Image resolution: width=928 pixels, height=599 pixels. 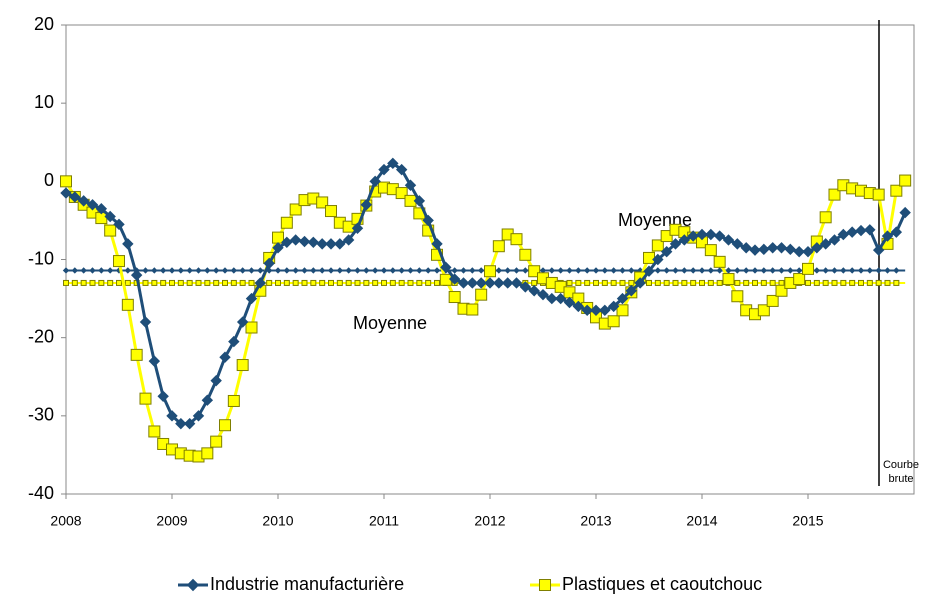 I want to click on raw-curve-annotation: Courbe brute, so click(x=901, y=472).